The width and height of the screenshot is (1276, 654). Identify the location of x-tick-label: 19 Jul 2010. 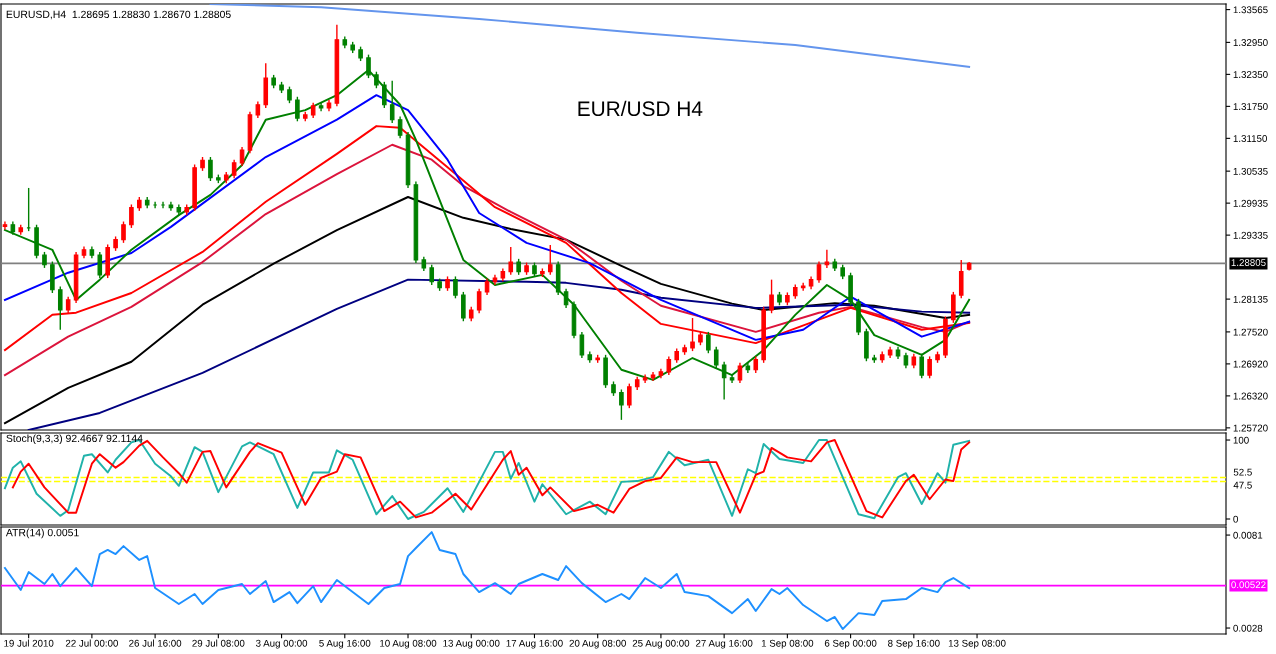
(29, 643).